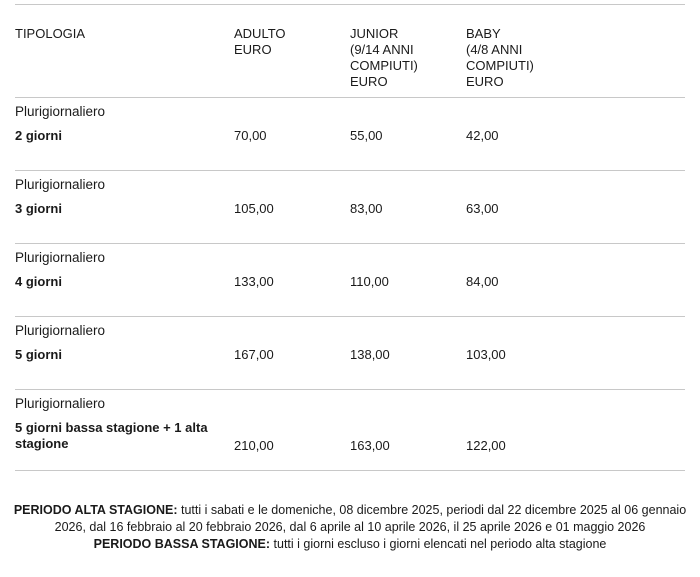 Image resolution: width=700 pixels, height=577 pixels. I want to click on price: 133,00, so click(254, 281).